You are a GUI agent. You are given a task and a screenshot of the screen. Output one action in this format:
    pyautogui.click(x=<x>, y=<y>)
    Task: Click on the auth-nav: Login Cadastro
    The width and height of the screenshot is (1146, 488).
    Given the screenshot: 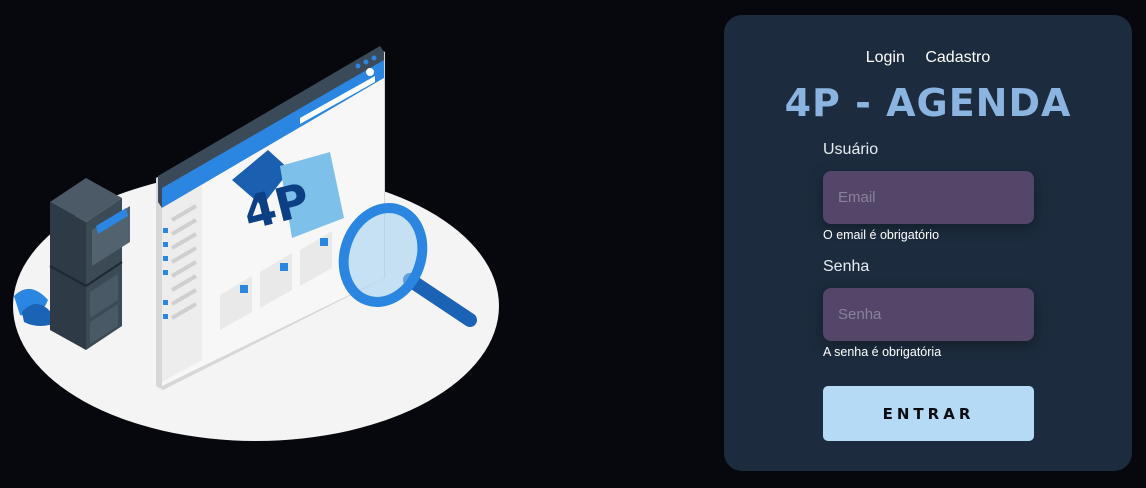 What is the action you would take?
    pyautogui.click(x=928, y=58)
    